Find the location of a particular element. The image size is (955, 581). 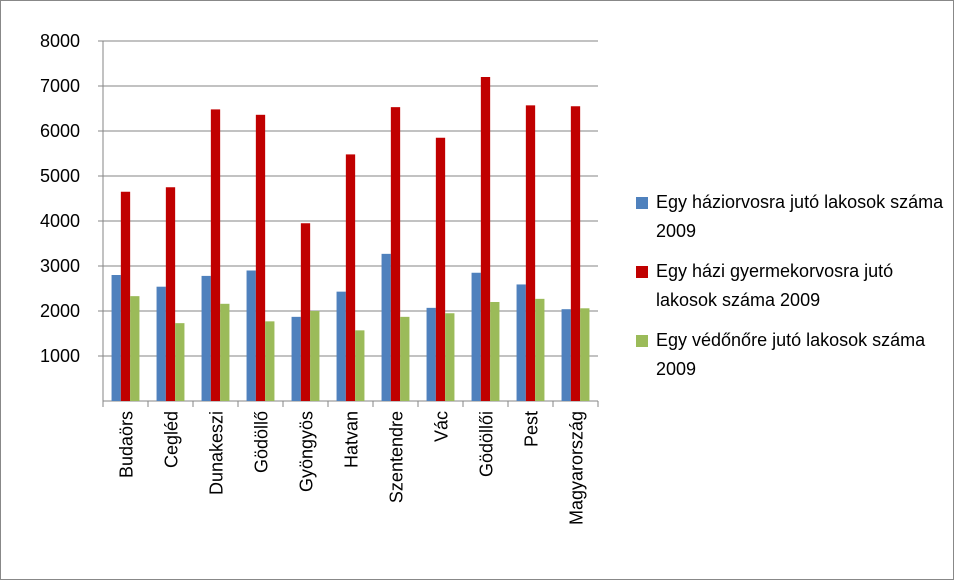

x-tick-label: Cegléd is located at coordinates (172, 439).